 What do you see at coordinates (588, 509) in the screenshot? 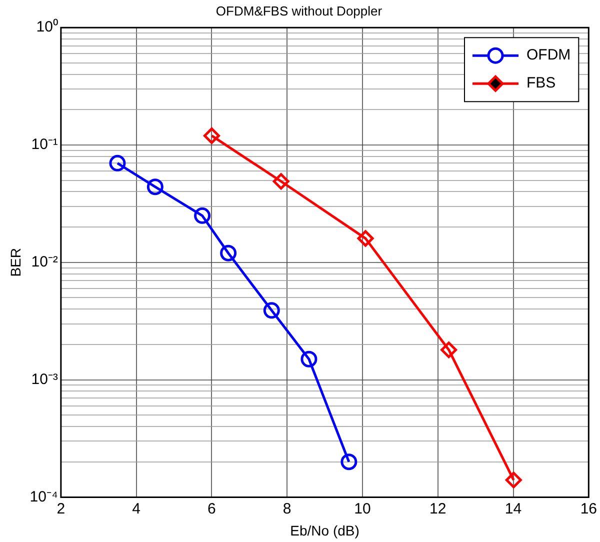
I see `x-tick-label: 16` at bounding box center [588, 509].